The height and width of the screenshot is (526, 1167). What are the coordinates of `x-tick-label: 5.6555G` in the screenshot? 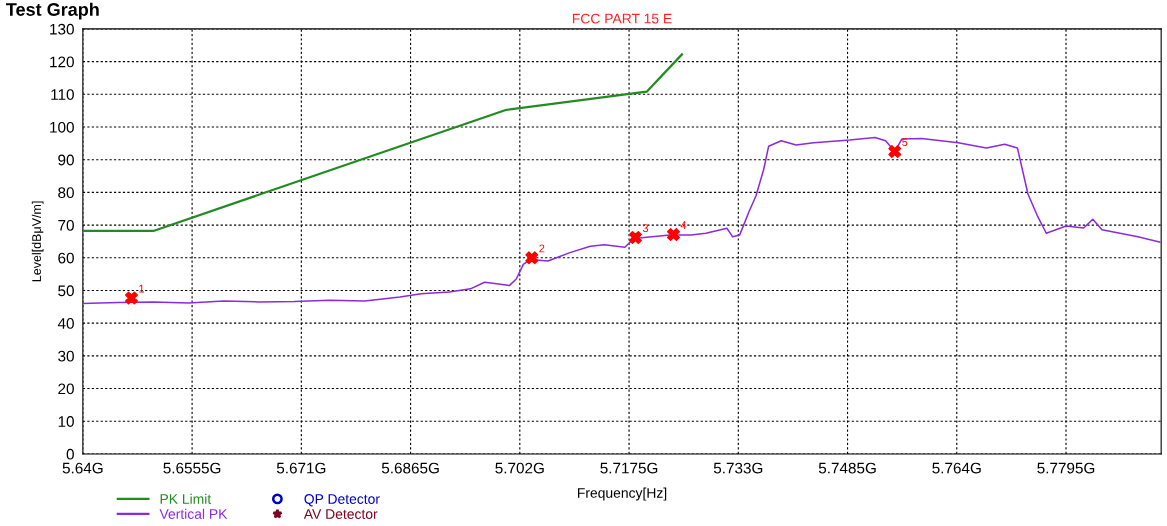 It's located at (192, 468).